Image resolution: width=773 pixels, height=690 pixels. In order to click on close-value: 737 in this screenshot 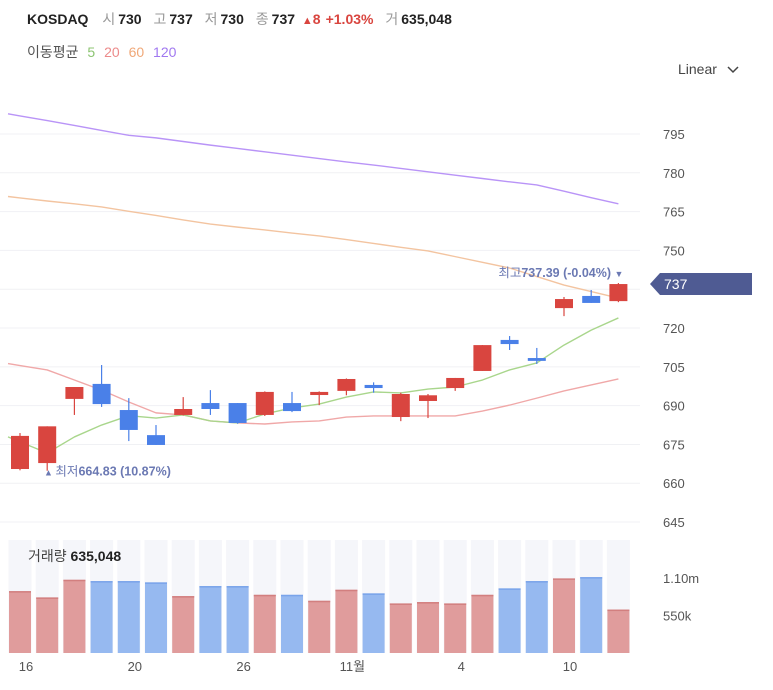, I will do `click(283, 19)`.